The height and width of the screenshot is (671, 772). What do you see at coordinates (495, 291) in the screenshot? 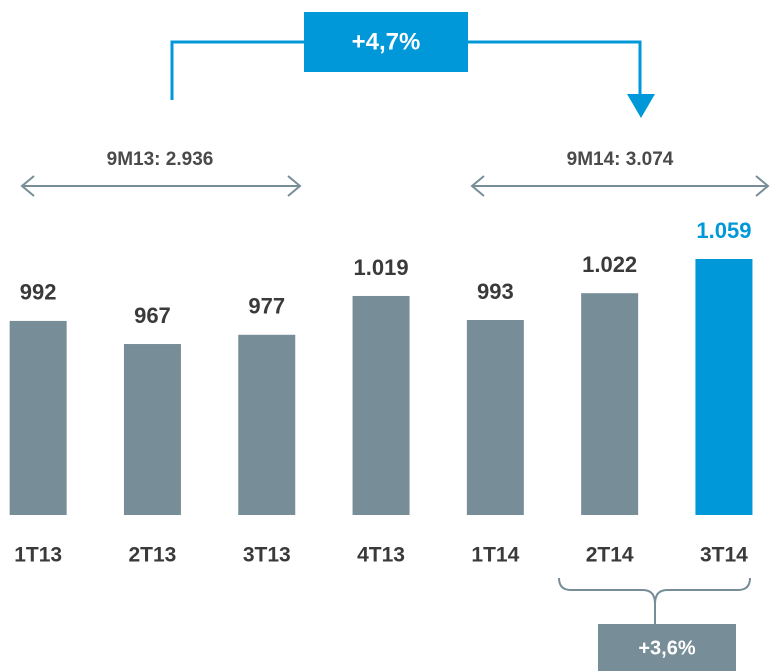
I see `value-label: 993` at bounding box center [495, 291].